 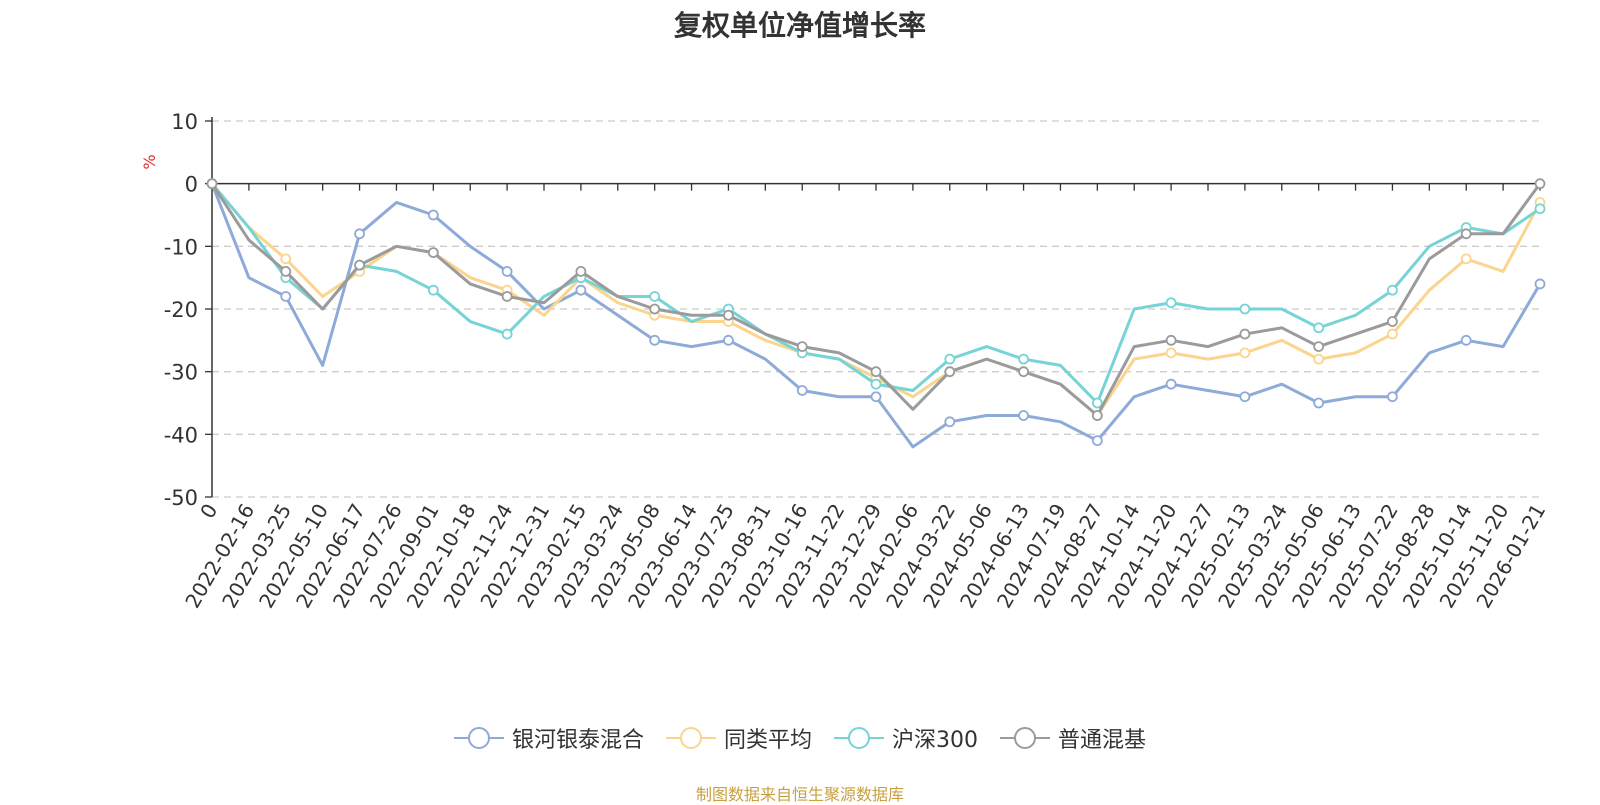 What do you see at coordinates (181, 435) in the screenshot?
I see `y-tick-label: -40` at bounding box center [181, 435].